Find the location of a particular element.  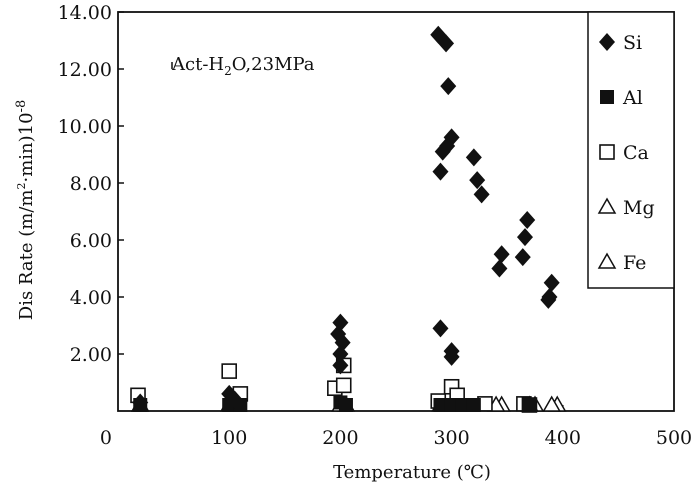

x-tick-label: 500 is located at coordinates (674, 438).